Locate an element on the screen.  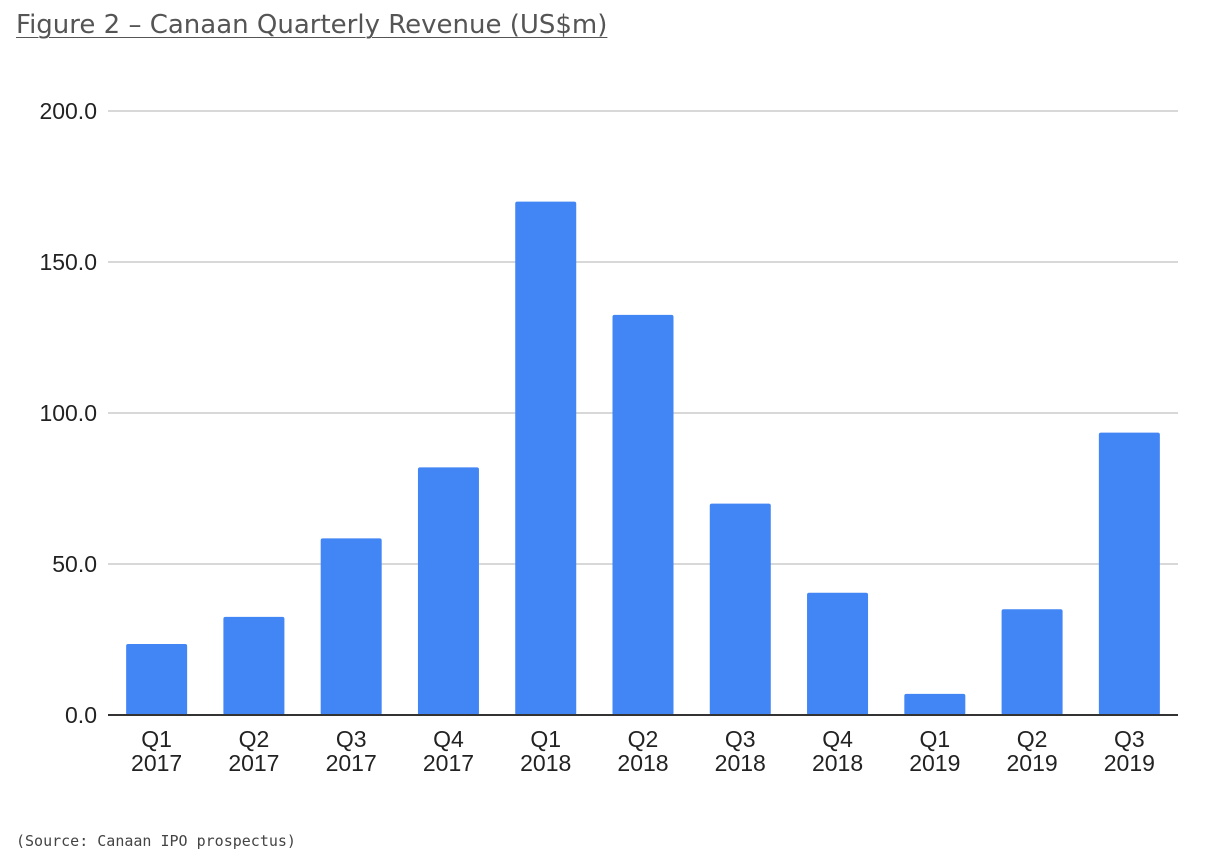
y-tick-label: 200.0 is located at coordinates (68, 111).